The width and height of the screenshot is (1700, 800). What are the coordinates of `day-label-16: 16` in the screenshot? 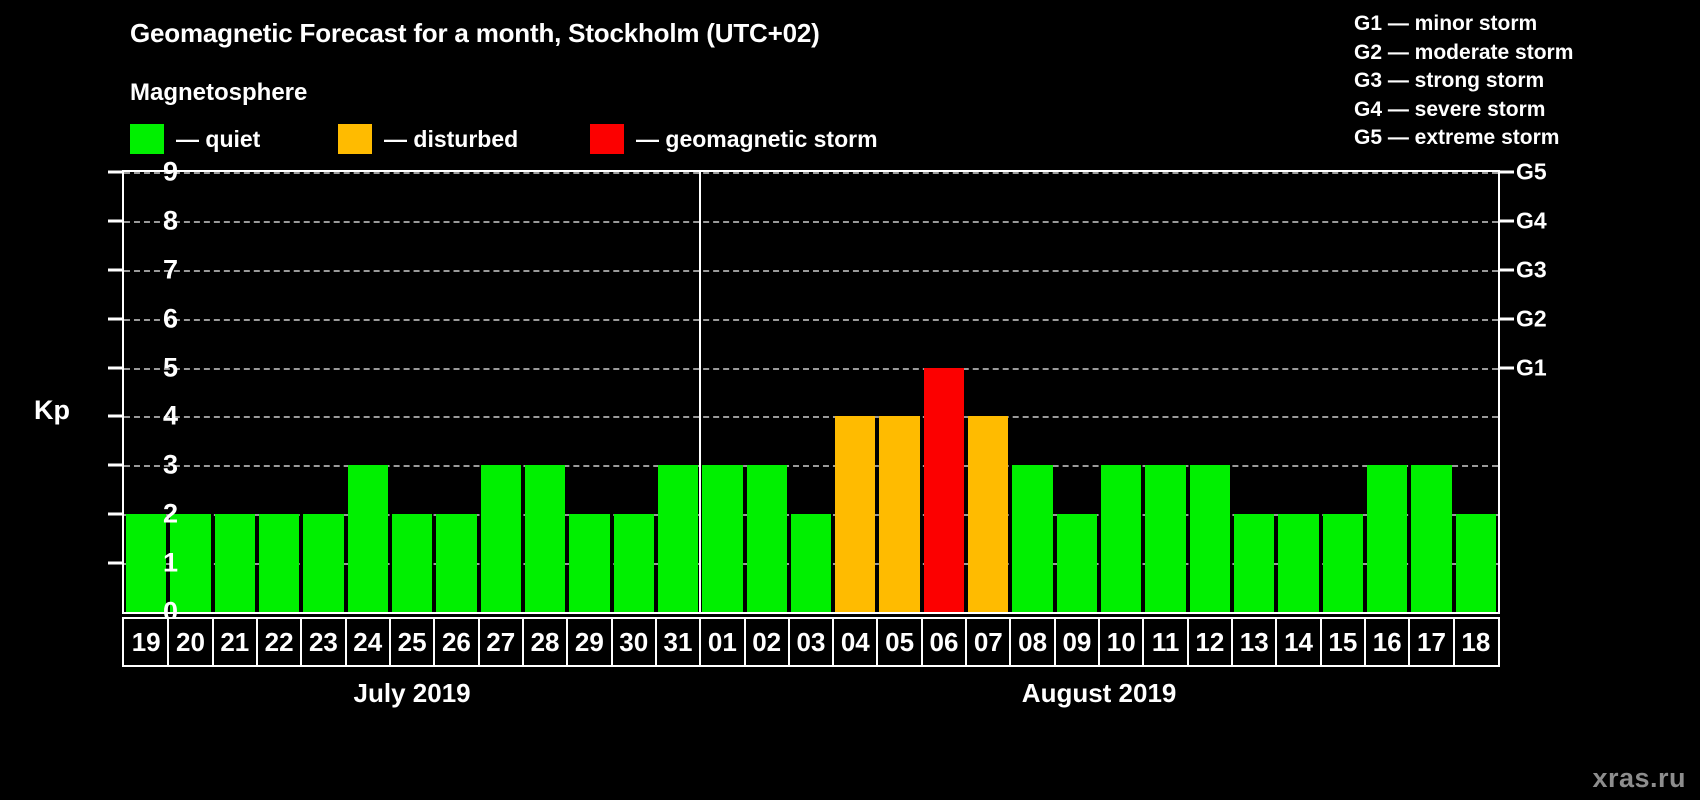 It's located at (1387, 641).